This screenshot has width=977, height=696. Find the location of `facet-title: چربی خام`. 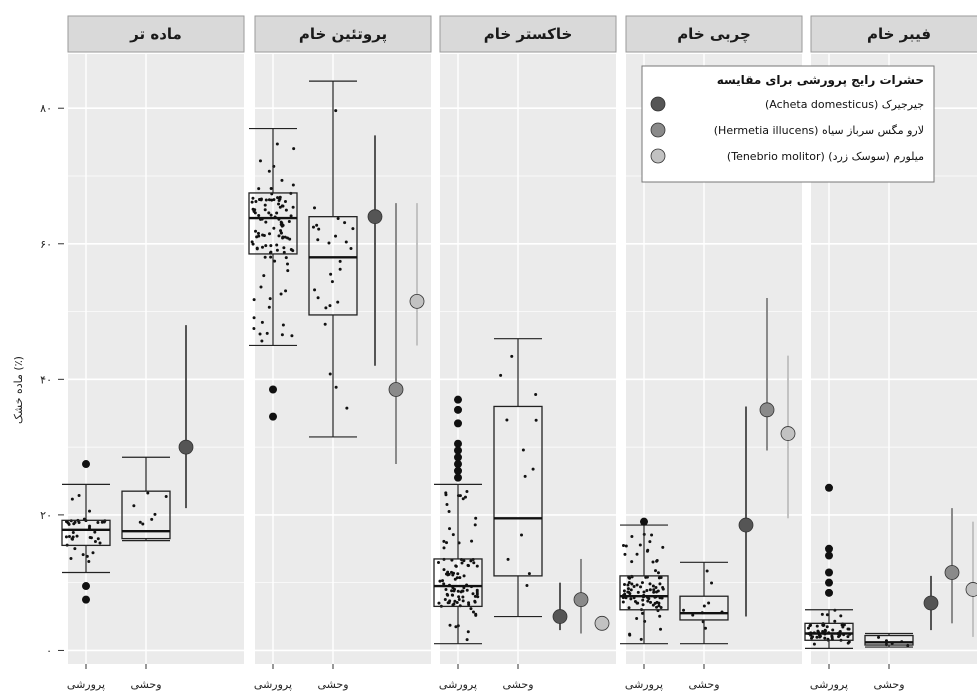

facet-title: چربی خام is located at coordinates (714, 34).